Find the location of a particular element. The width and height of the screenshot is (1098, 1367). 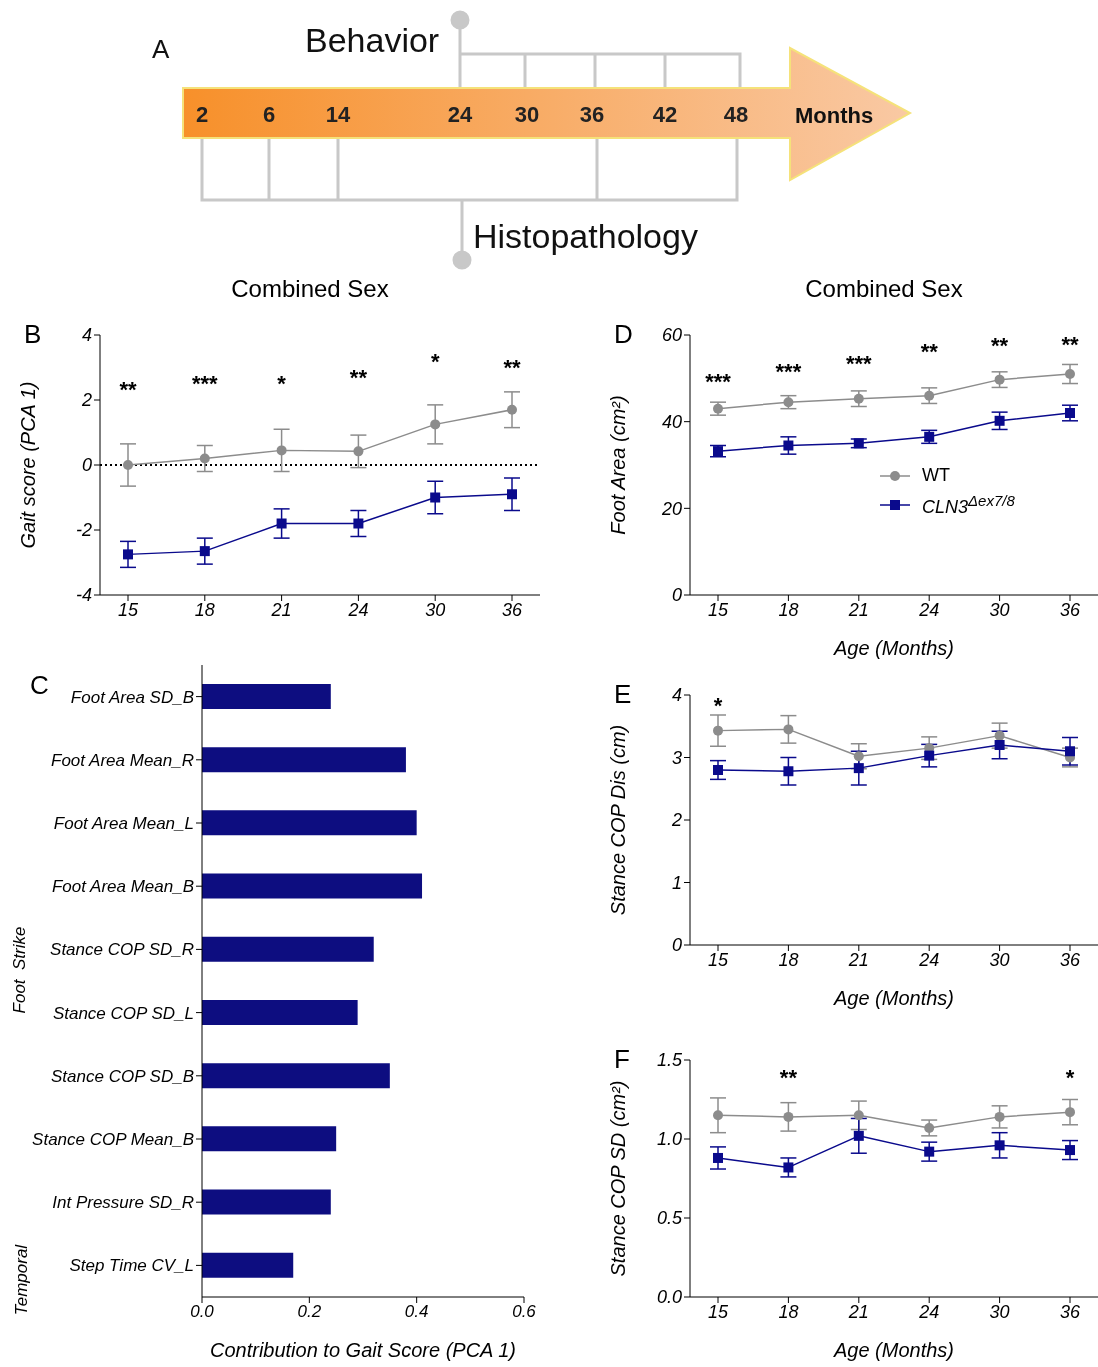

legend-label: WT is located at coordinates (936, 475).